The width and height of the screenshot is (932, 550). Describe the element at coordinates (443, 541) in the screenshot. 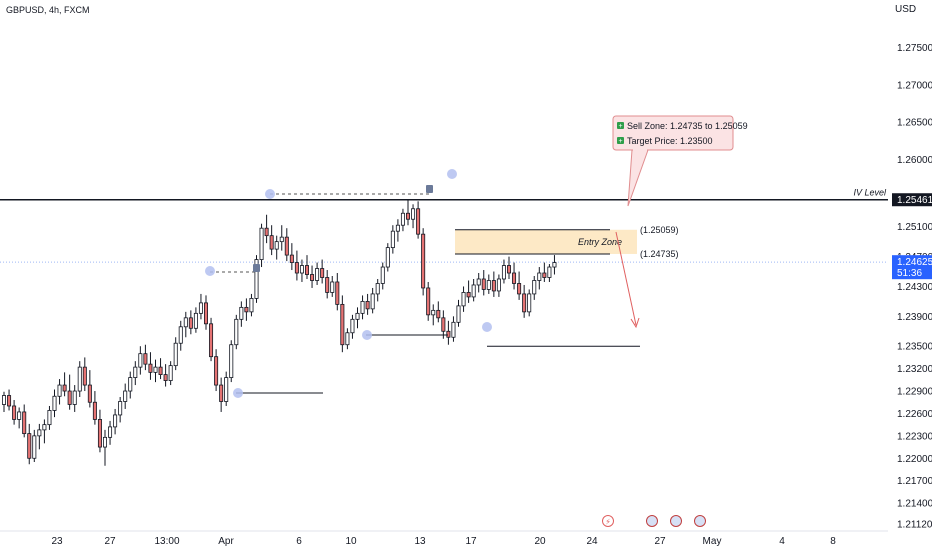

I see `time-axis: 23 27 13:00 Apr 6 10 13 17 20 24 27 May 4 8` at that location.